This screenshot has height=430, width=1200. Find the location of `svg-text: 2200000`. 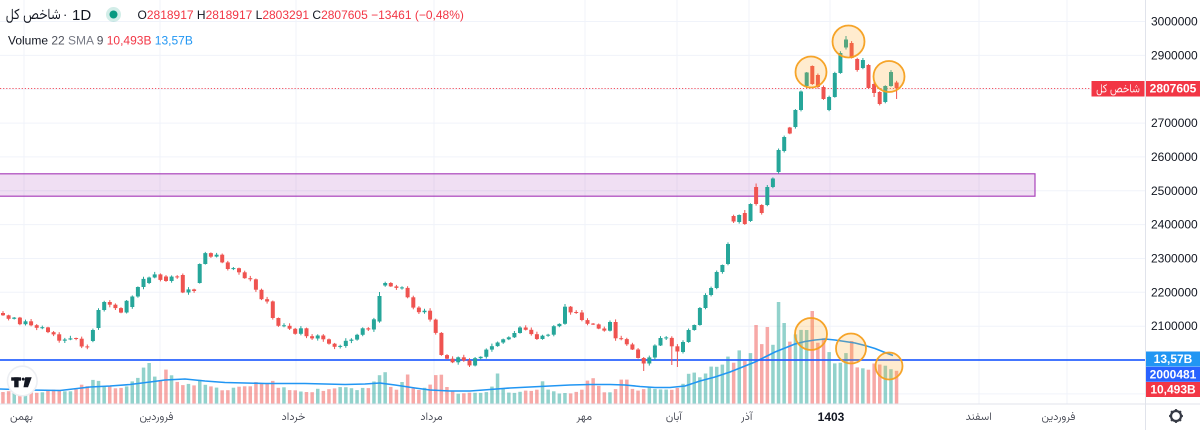

svg-text: 2200000 is located at coordinates (1174, 292).